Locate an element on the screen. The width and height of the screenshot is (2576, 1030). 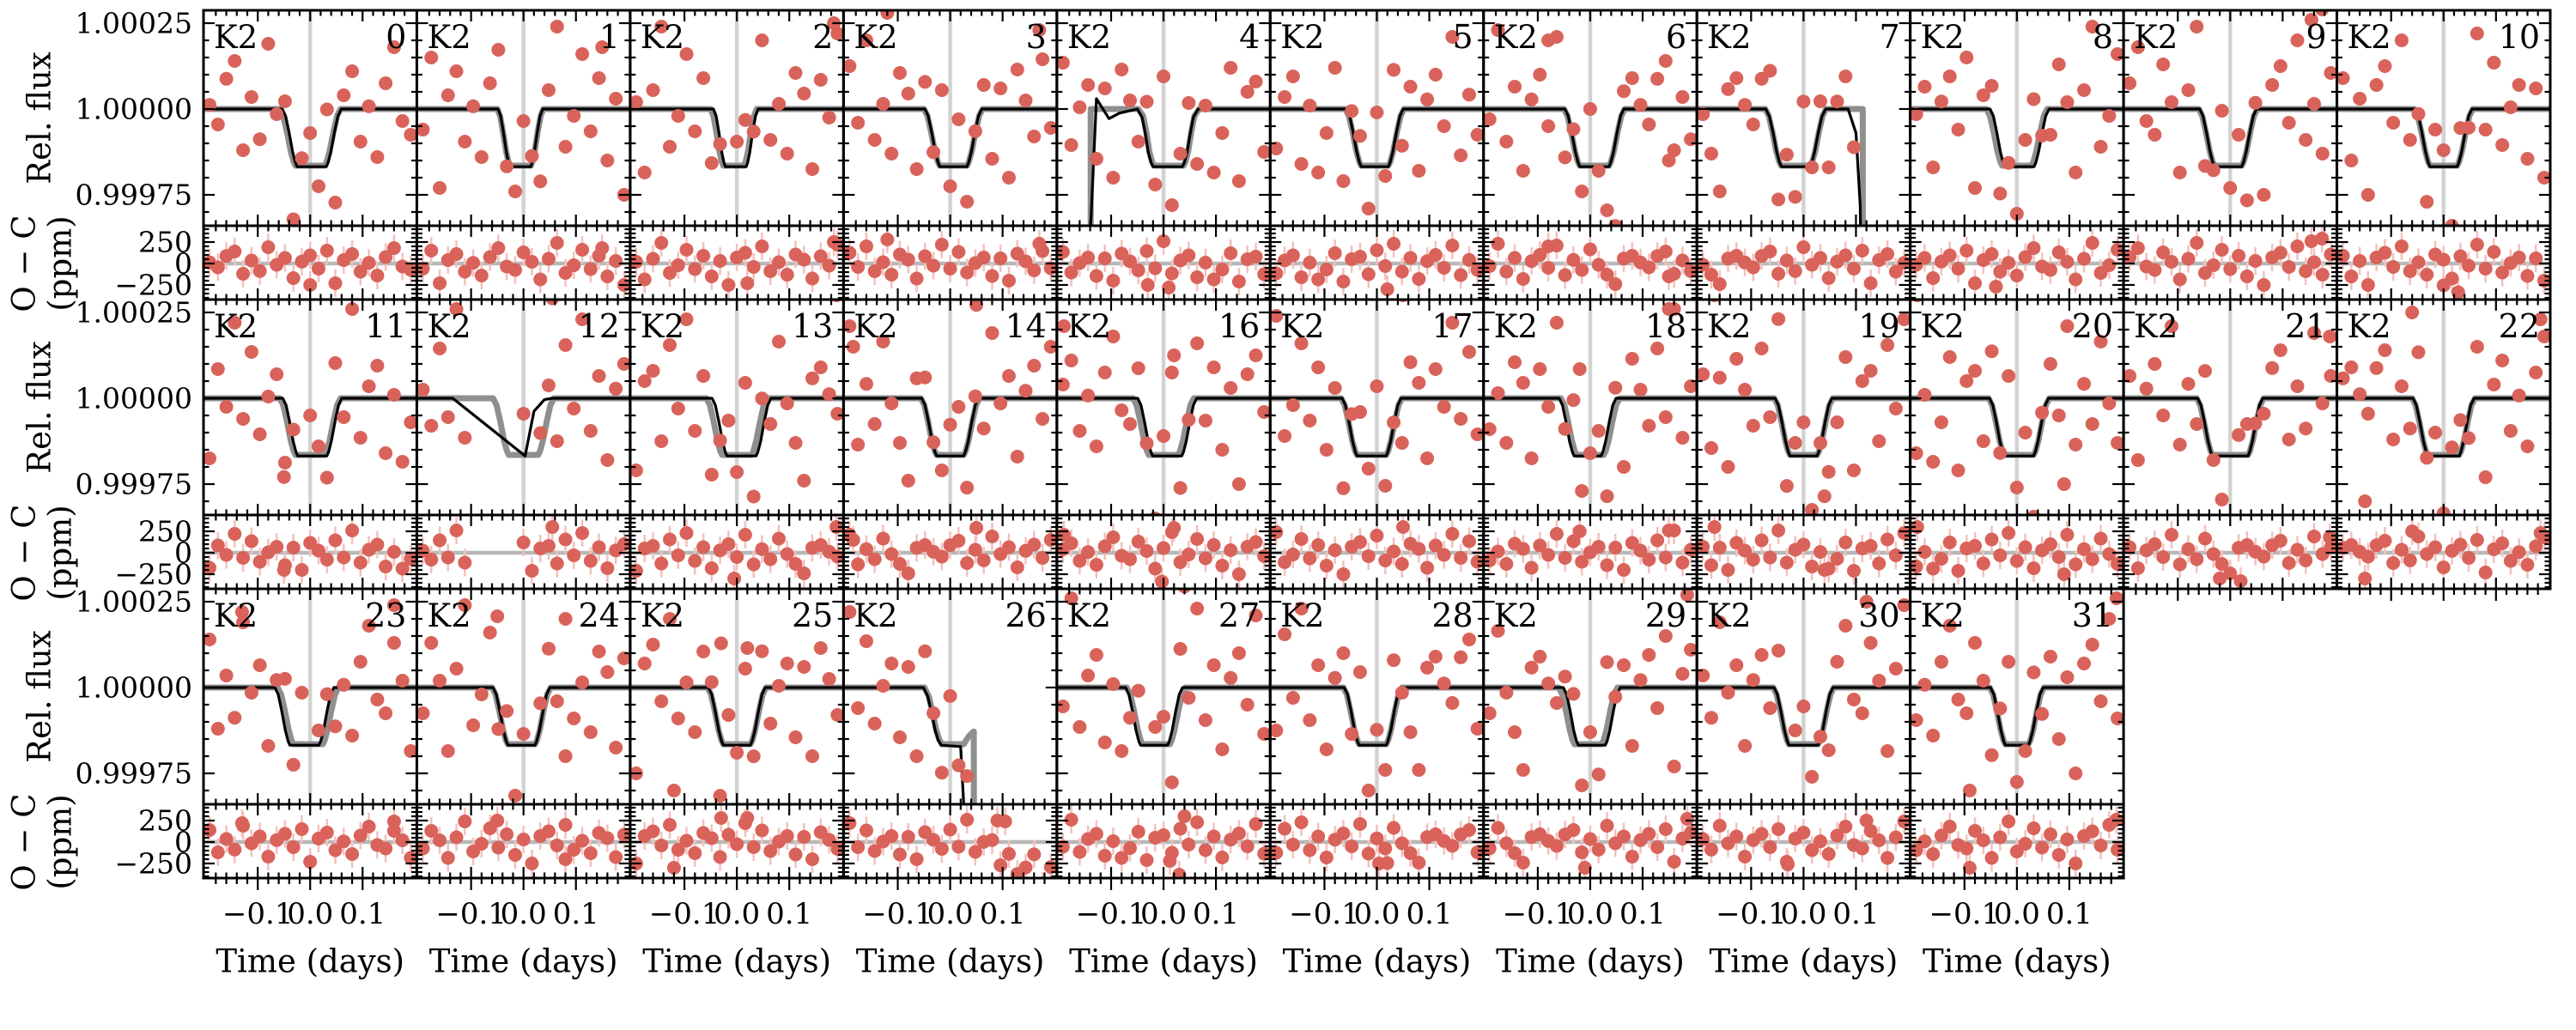
panel-3: K2 3 is located at coordinates (950, 118).